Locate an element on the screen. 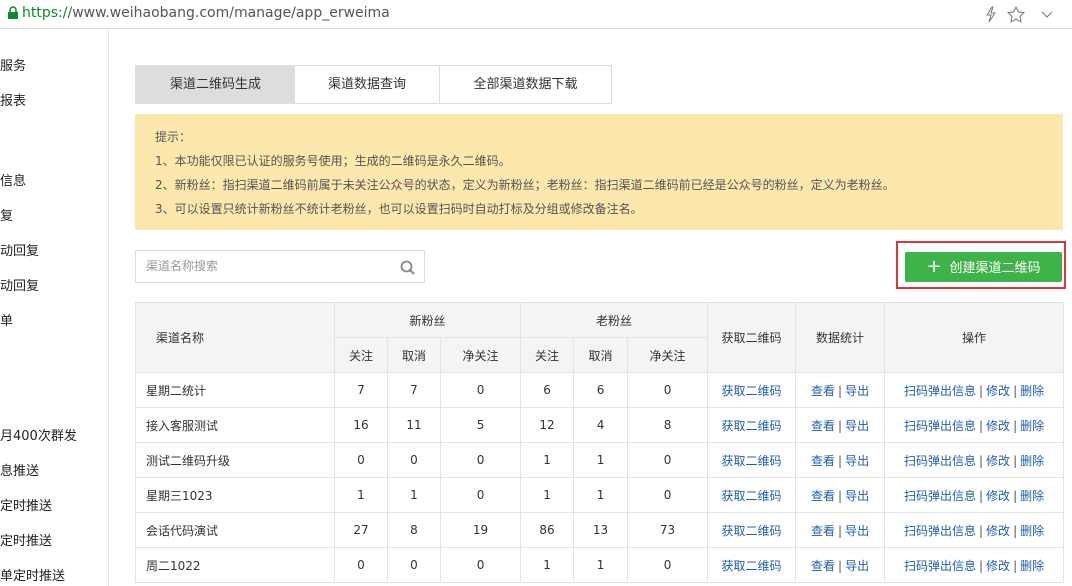 The image size is (1072, 586). cell-name: 接入客服测试 is located at coordinates (235, 425).